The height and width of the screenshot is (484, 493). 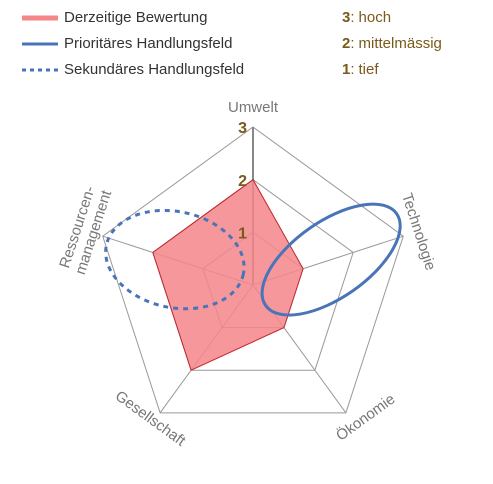 I want to click on axis-label: Ökonomie, so click(x=365, y=417).